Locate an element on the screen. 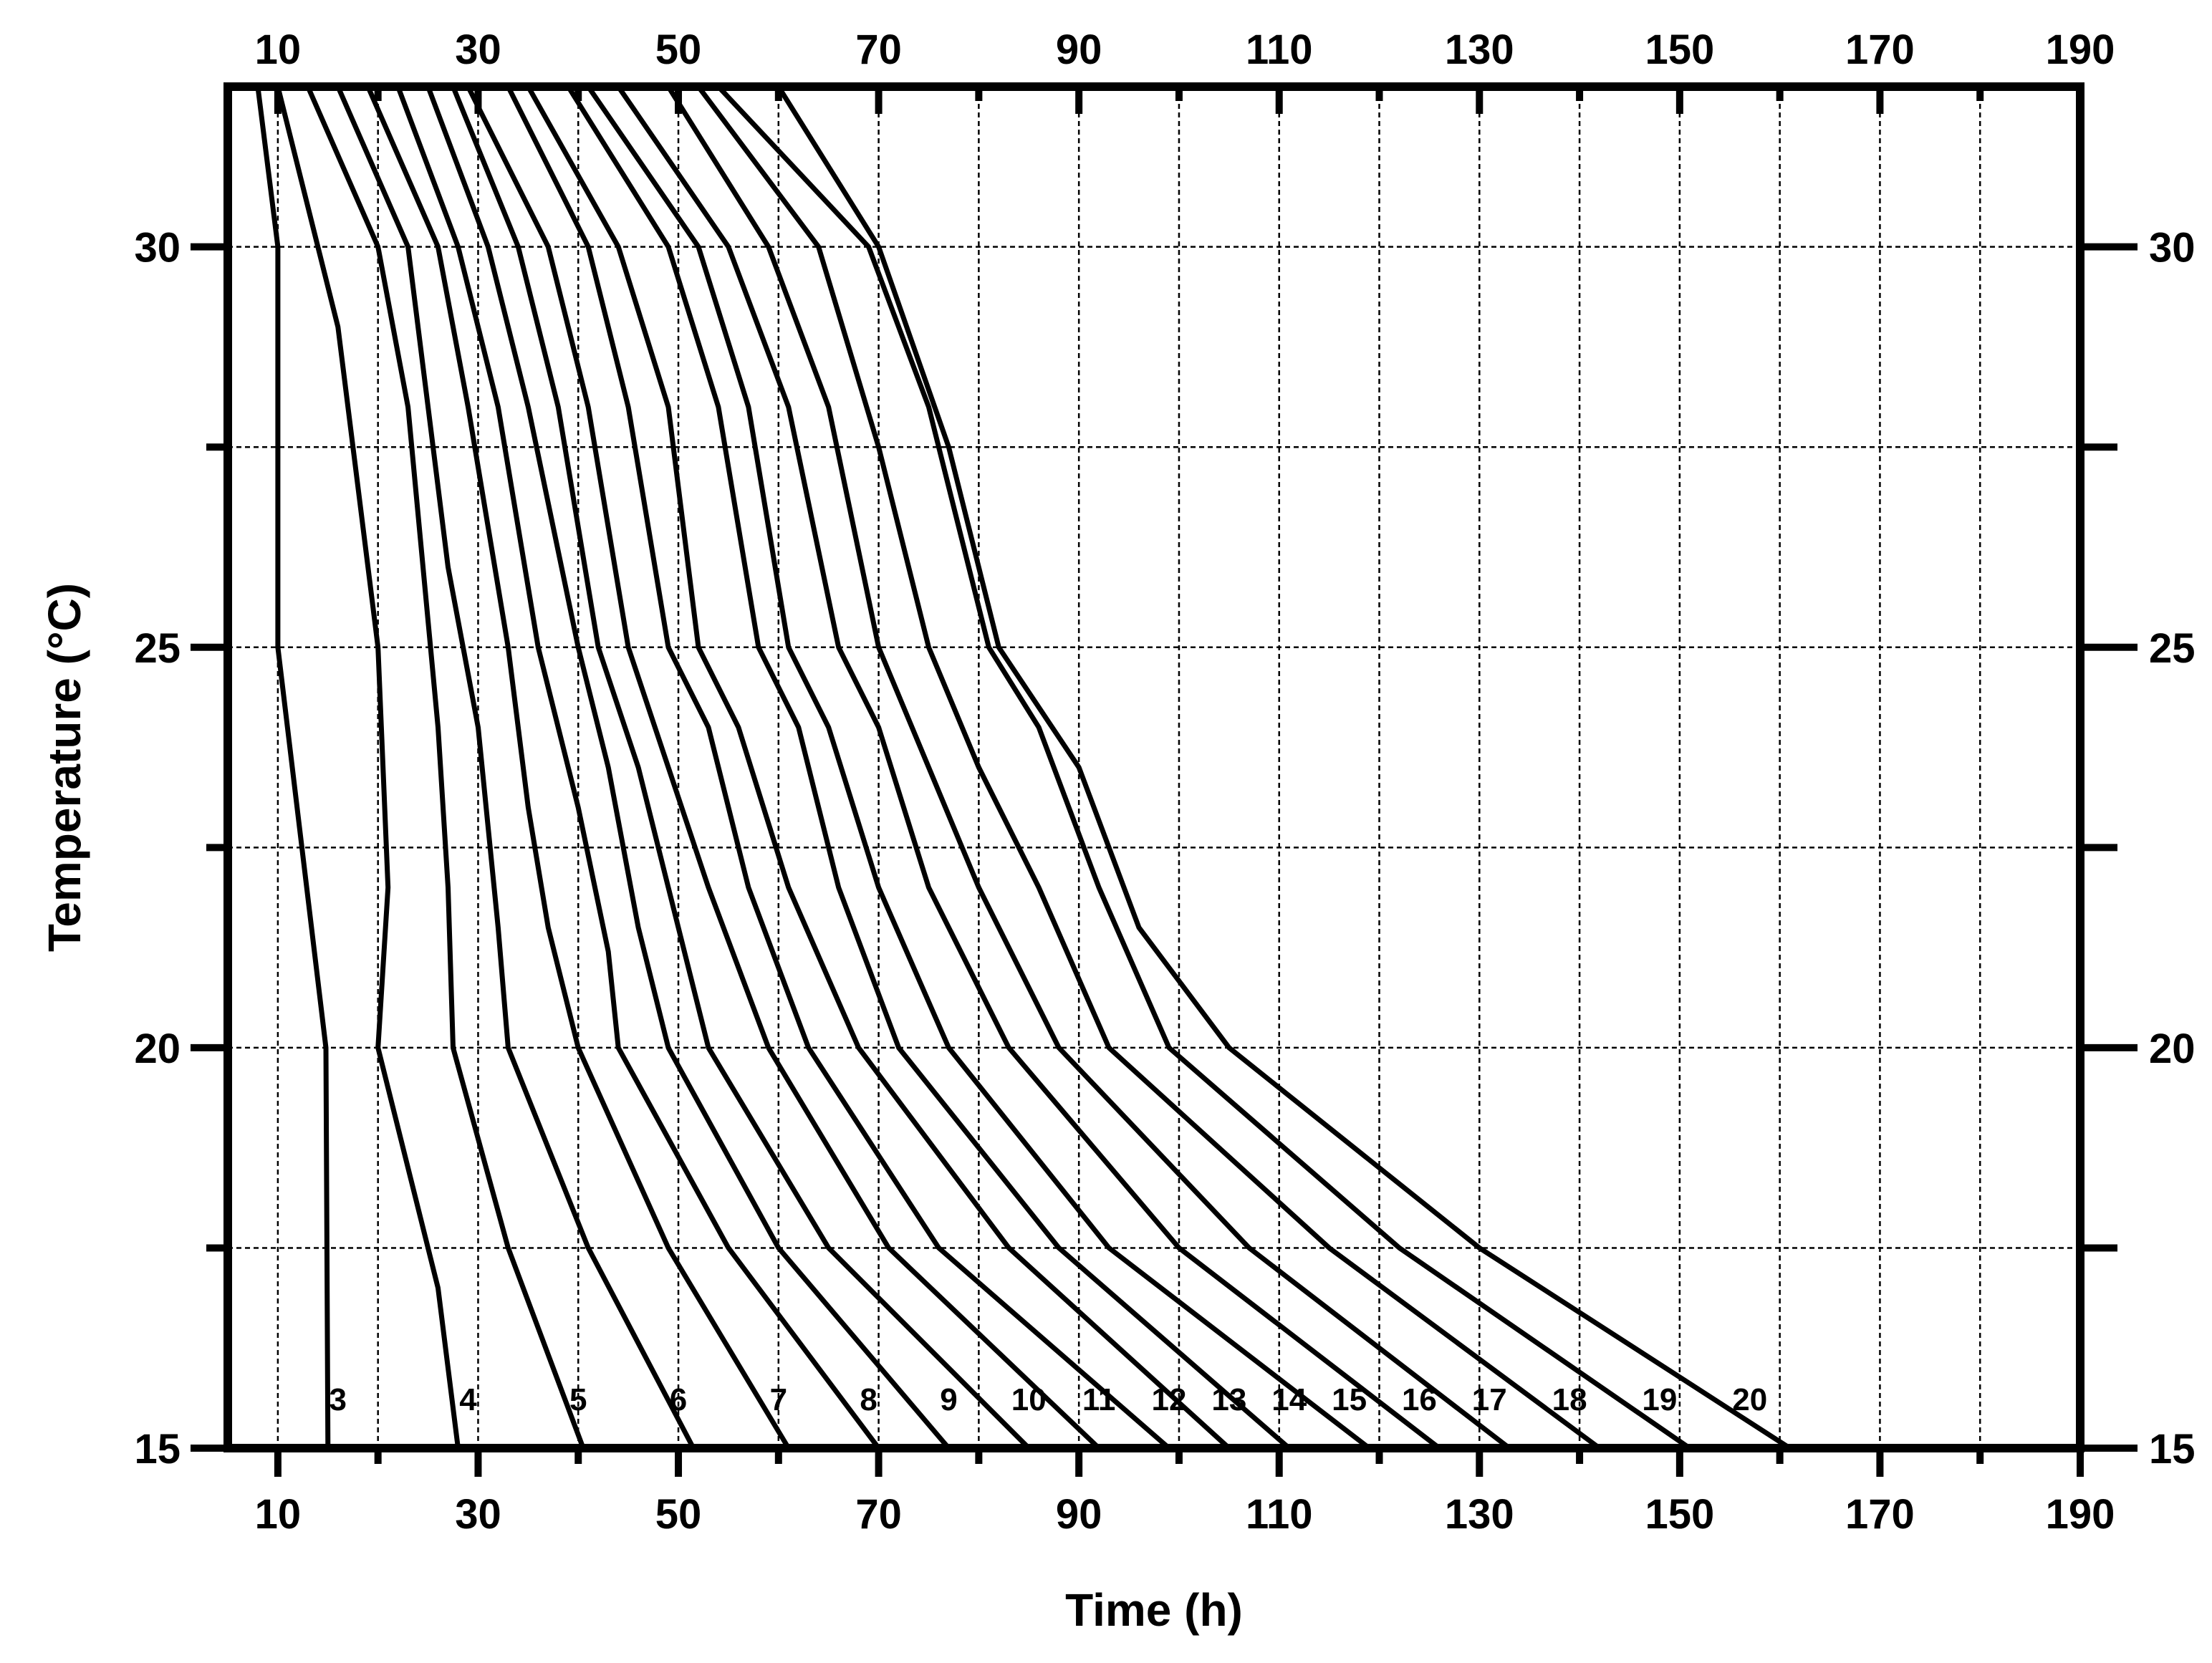  x-tick-label-bottom: 190 is located at coordinates (2080, 1515).